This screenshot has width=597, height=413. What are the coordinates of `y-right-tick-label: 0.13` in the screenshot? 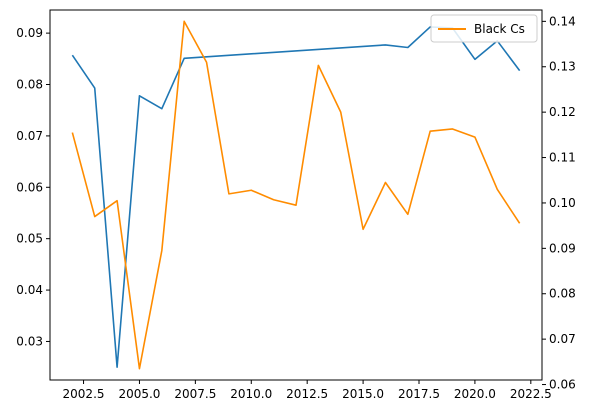 It's located at (562, 67).